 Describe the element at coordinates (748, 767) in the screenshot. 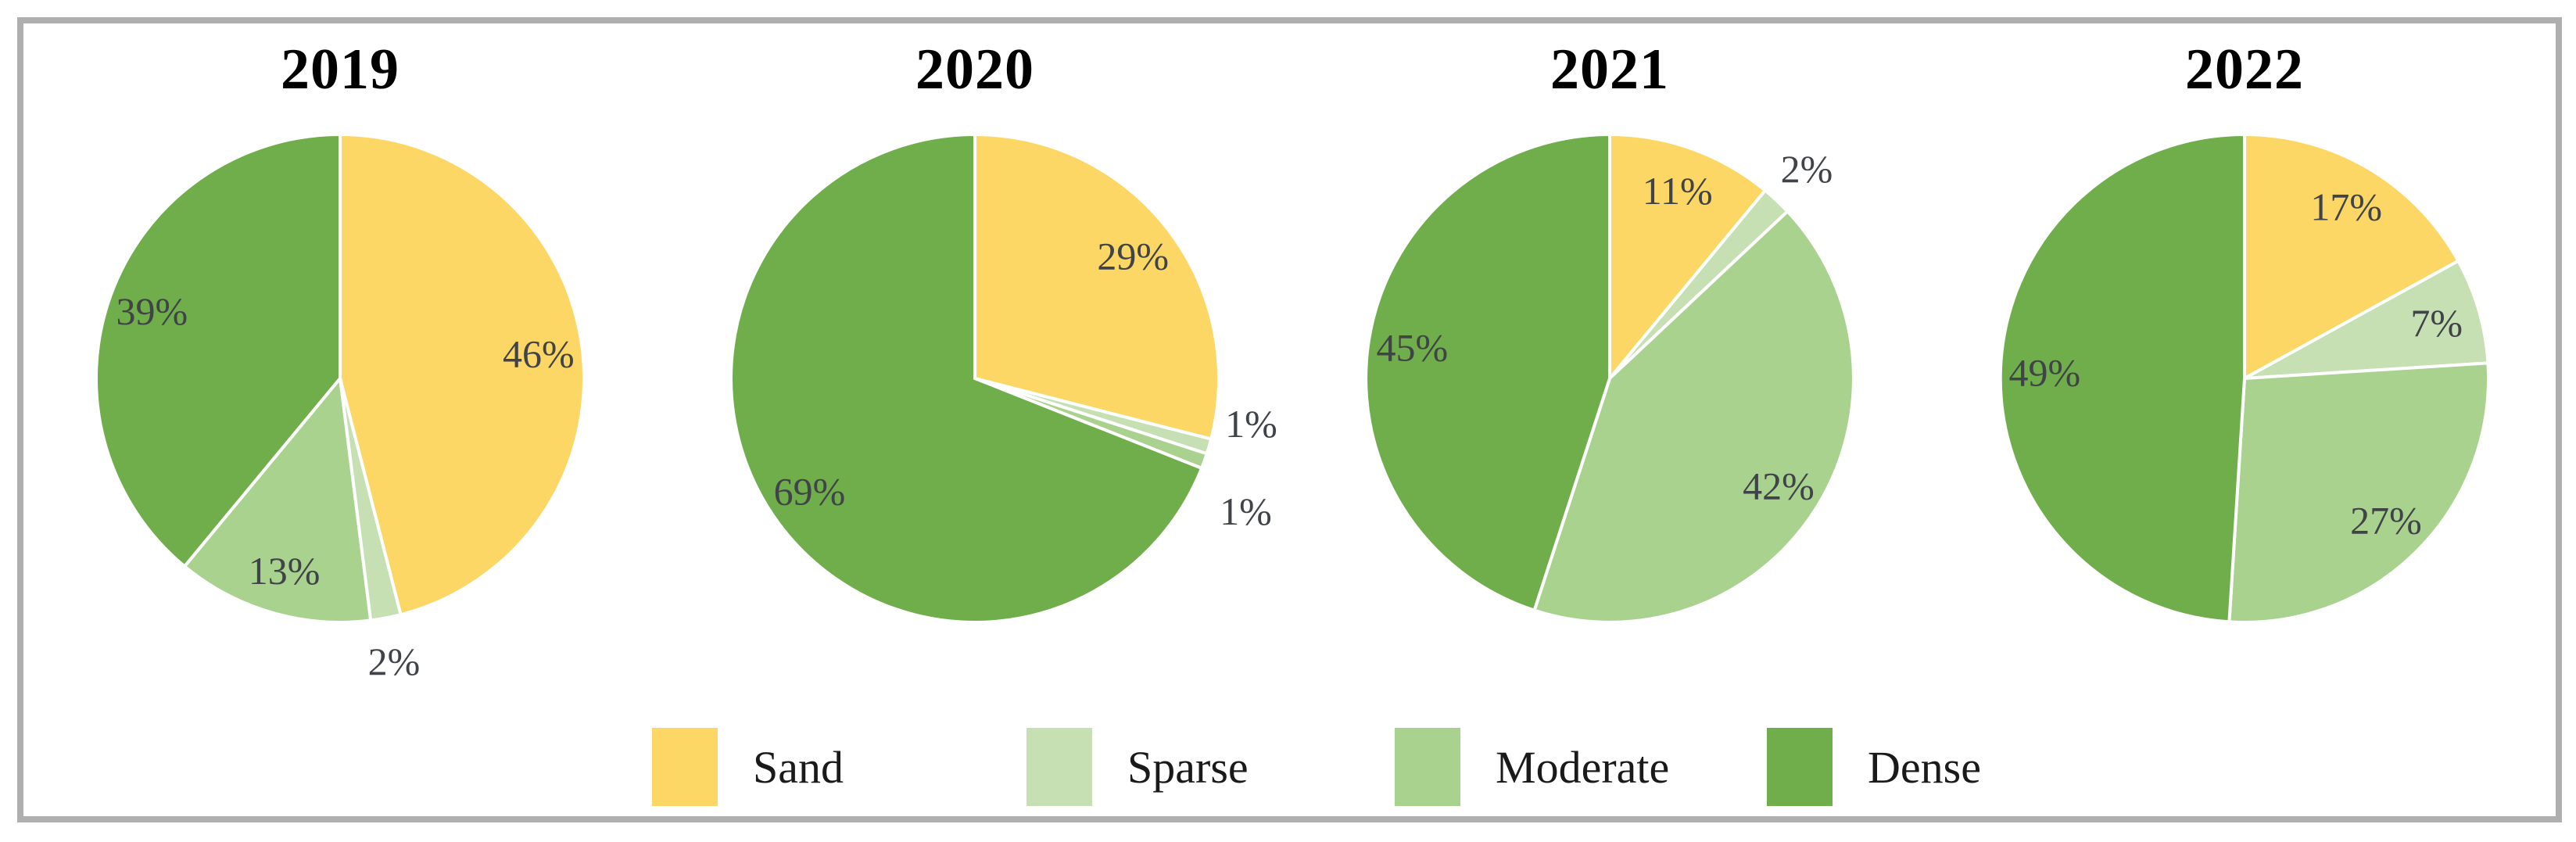

I see `legend-item-sand: Sand` at that location.